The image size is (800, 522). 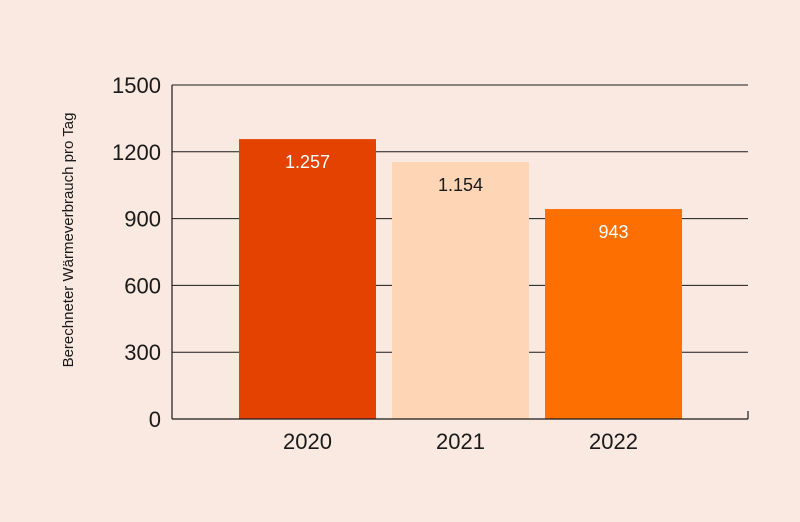 What do you see at coordinates (142, 219) in the screenshot?
I see `y-tick-label: 900` at bounding box center [142, 219].